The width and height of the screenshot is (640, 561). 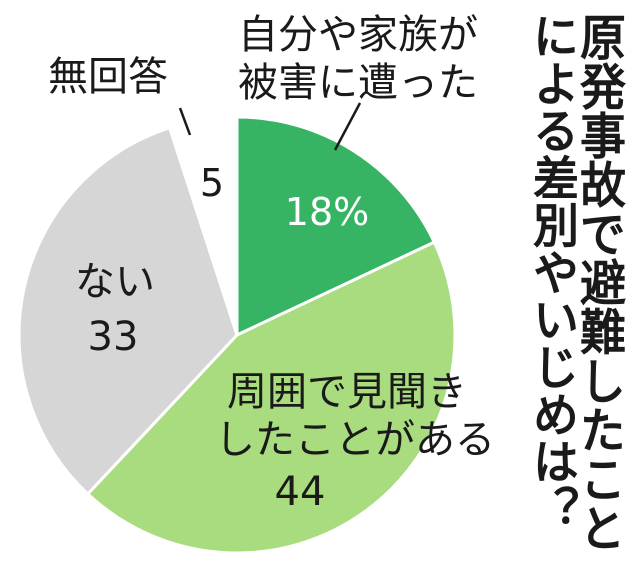 I want to click on value-noanswer: 5, so click(x=212, y=183).